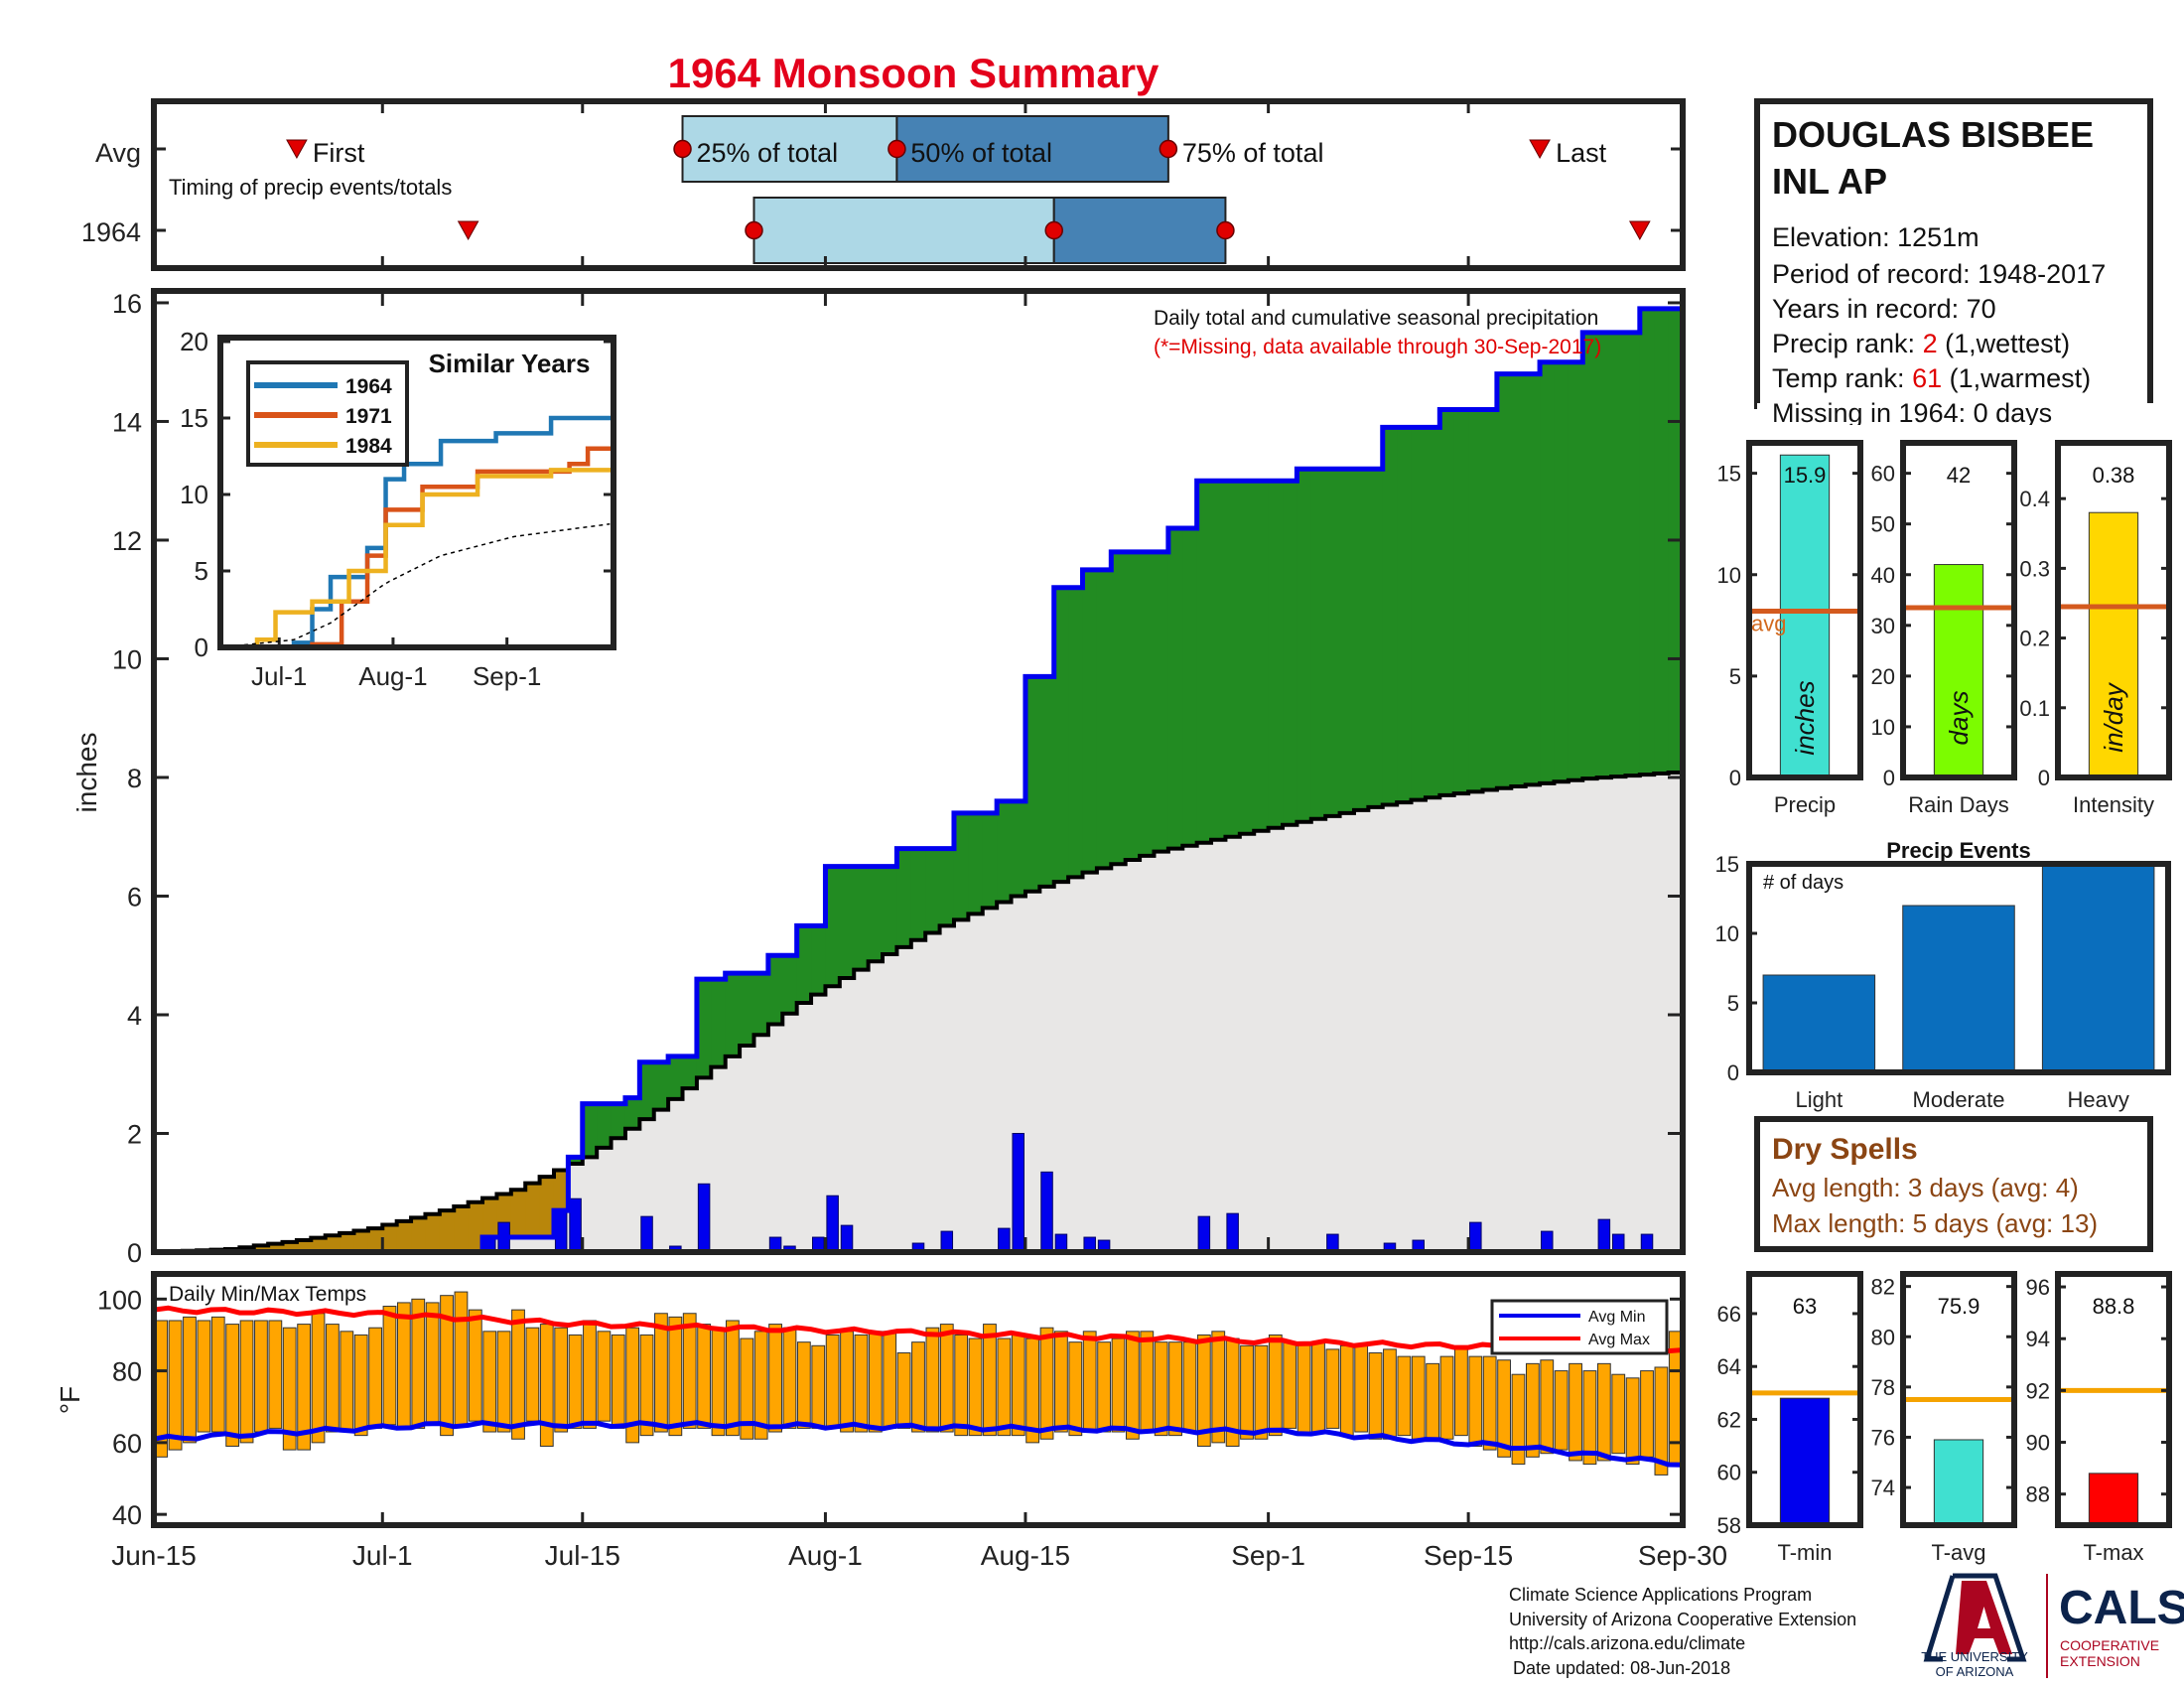  What do you see at coordinates (2113, 716) in the screenshot?
I see `panel-unit-label: in/day` at bounding box center [2113, 716].